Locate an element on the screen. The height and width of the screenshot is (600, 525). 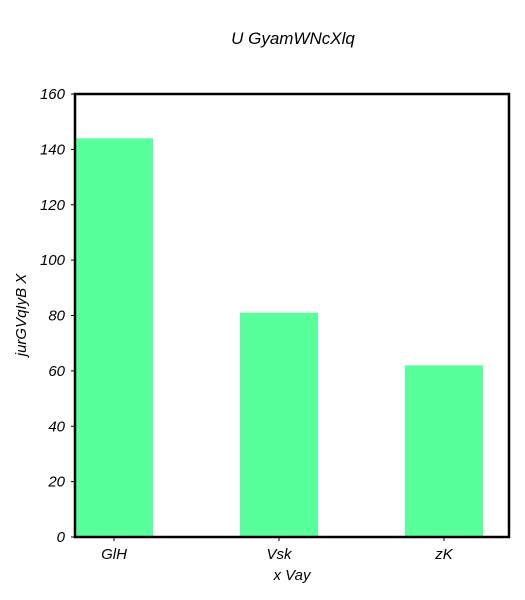
y-tick-label: 20 is located at coordinates (56, 482).